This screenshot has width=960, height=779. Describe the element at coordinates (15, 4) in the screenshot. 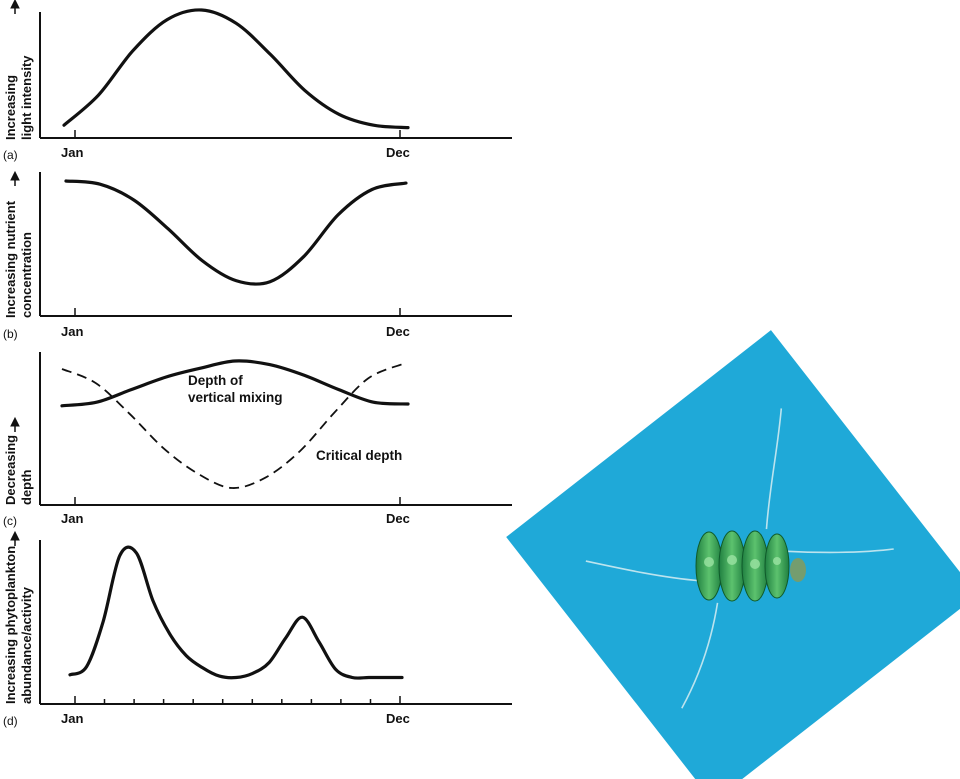

I see `arrow-a-head` at that location.